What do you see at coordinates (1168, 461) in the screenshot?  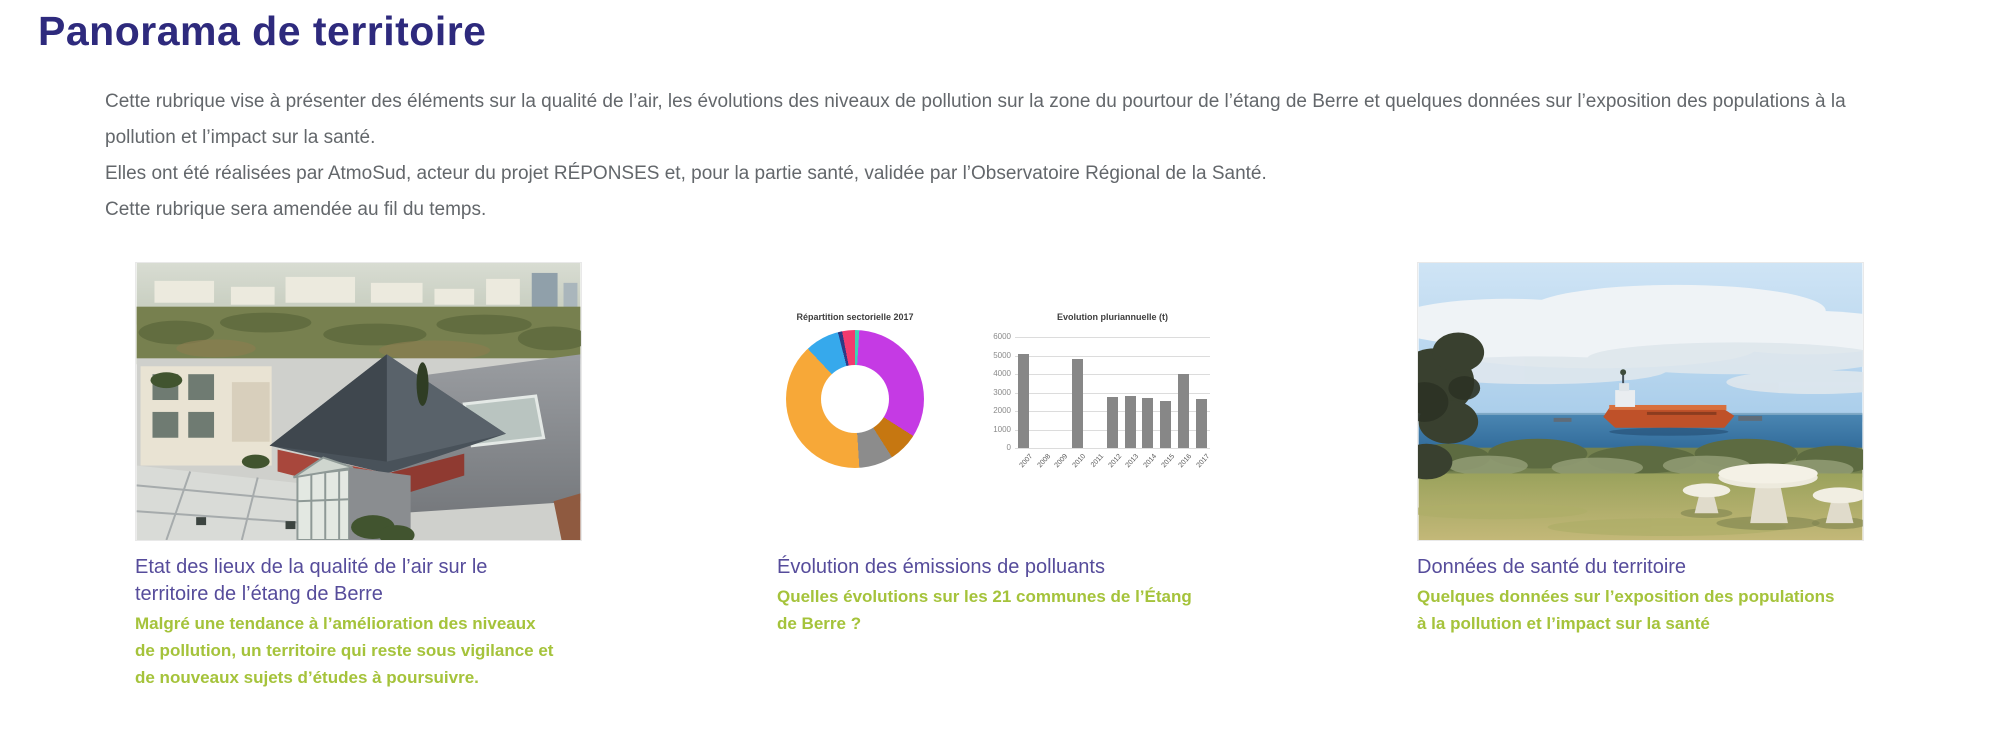 I see `xtick-label: 2015` at bounding box center [1168, 461].